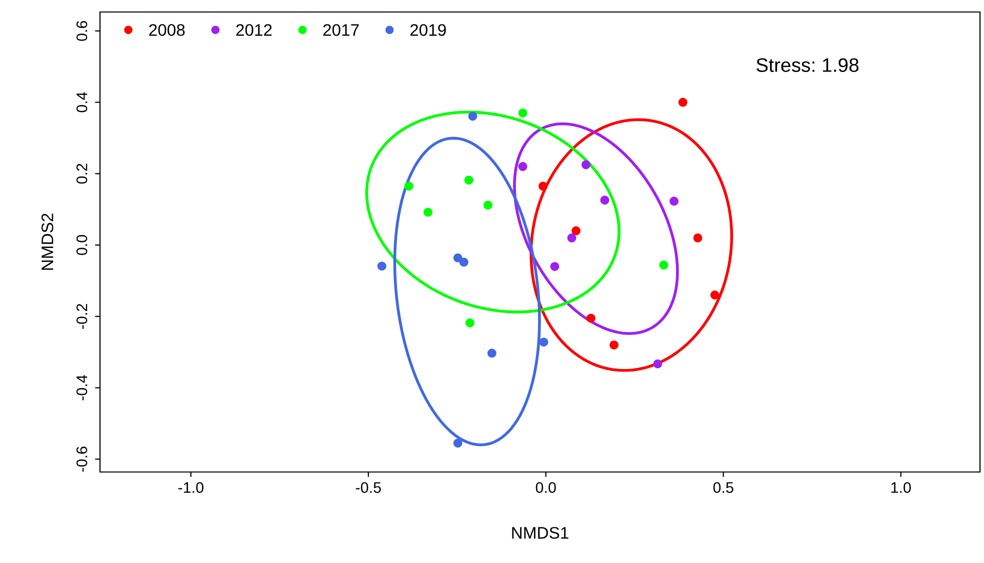  Describe the element at coordinates (428, 30) in the screenshot. I see `legend-label: 2019` at that location.